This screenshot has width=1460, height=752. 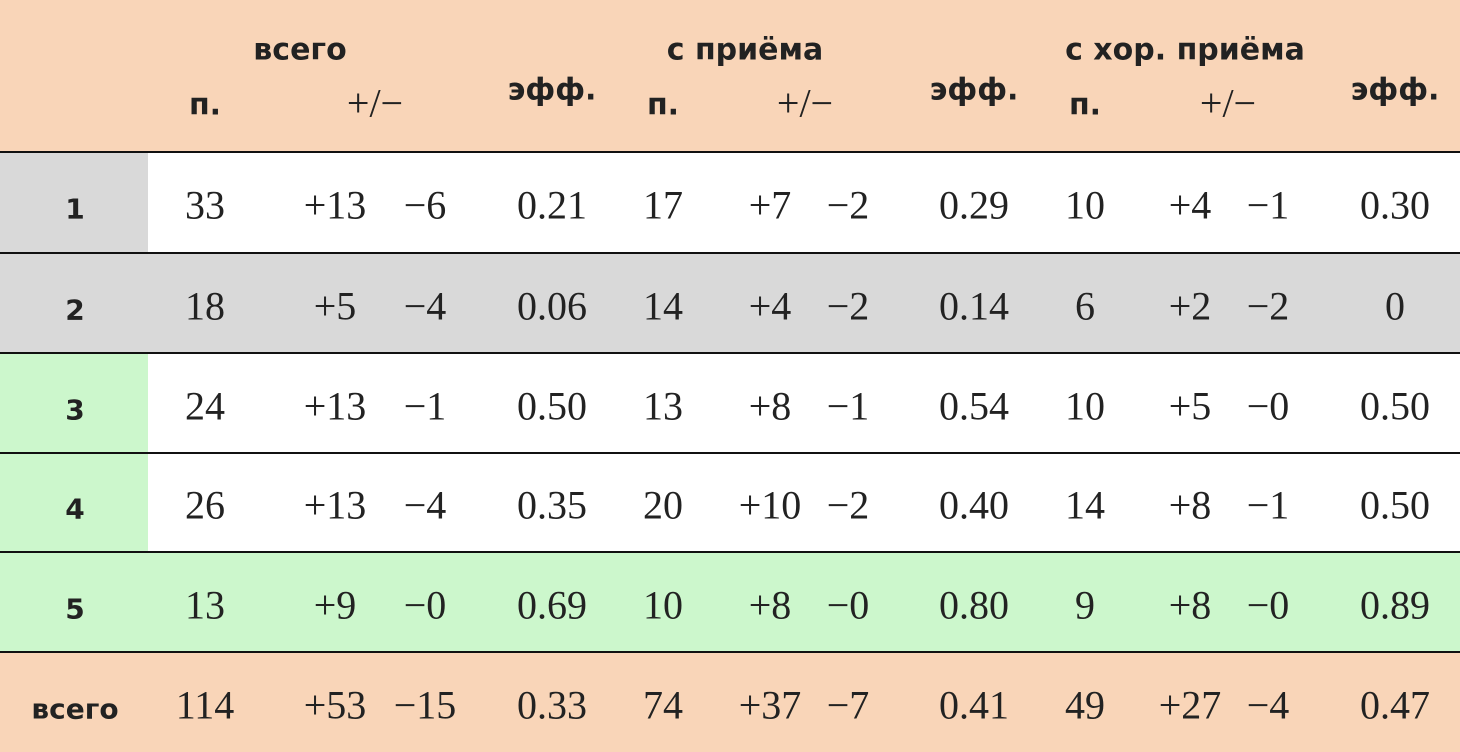 What do you see at coordinates (770, 205) in the screenshot?
I see `cell-plus: +7` at bounding box center [770, 205].